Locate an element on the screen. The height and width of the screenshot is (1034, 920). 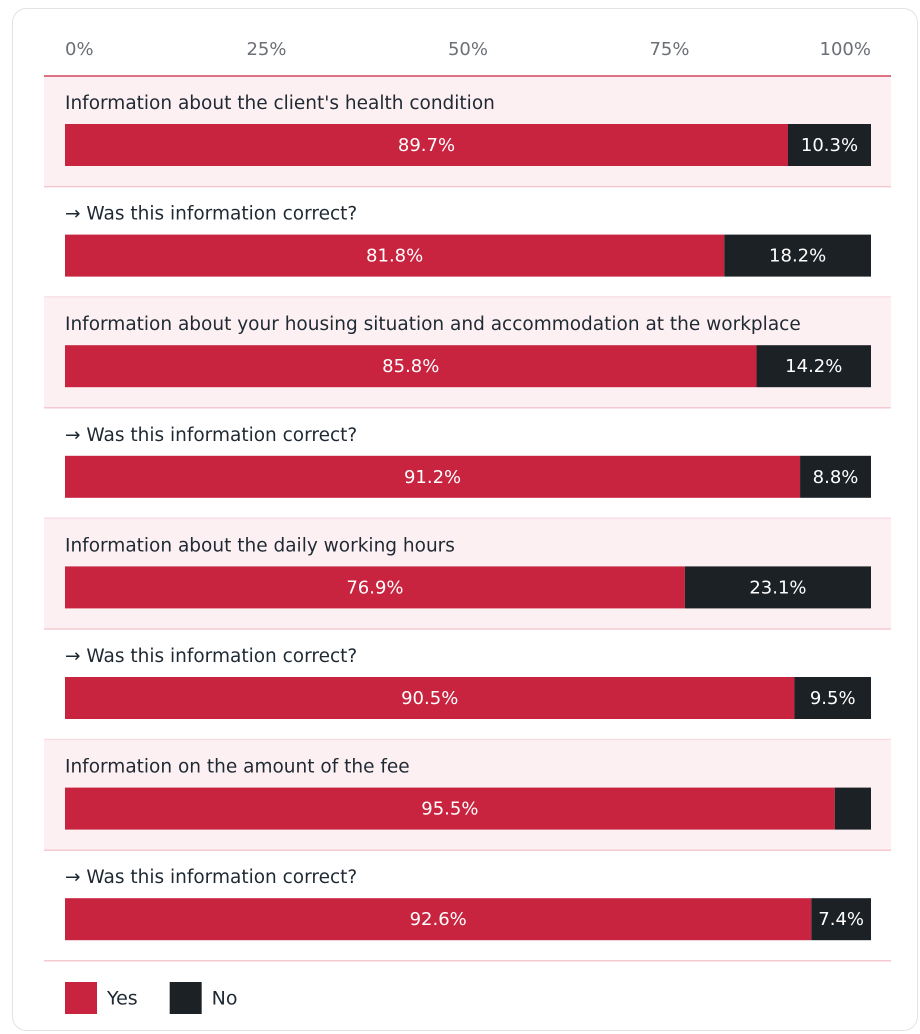
value-label: 90.5% is located at coordinates (429, 698).